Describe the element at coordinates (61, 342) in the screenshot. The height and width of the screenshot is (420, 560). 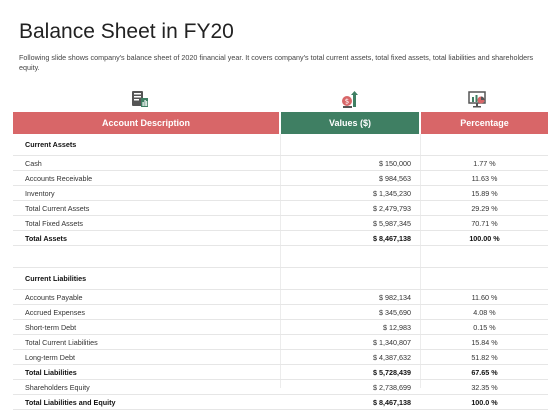
I see `row-description: Total Current Liabilities` at that location.